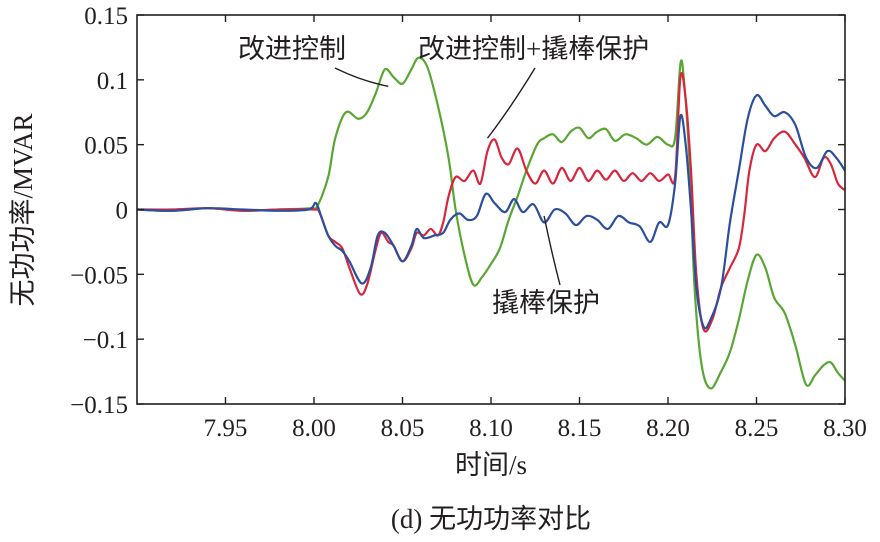 This screenshot has height=542, width=880. What do you see at coordinates (845, 428) in the screenshot?
I see `x-tick-label: 8.30` at bounding box center [845, 428].